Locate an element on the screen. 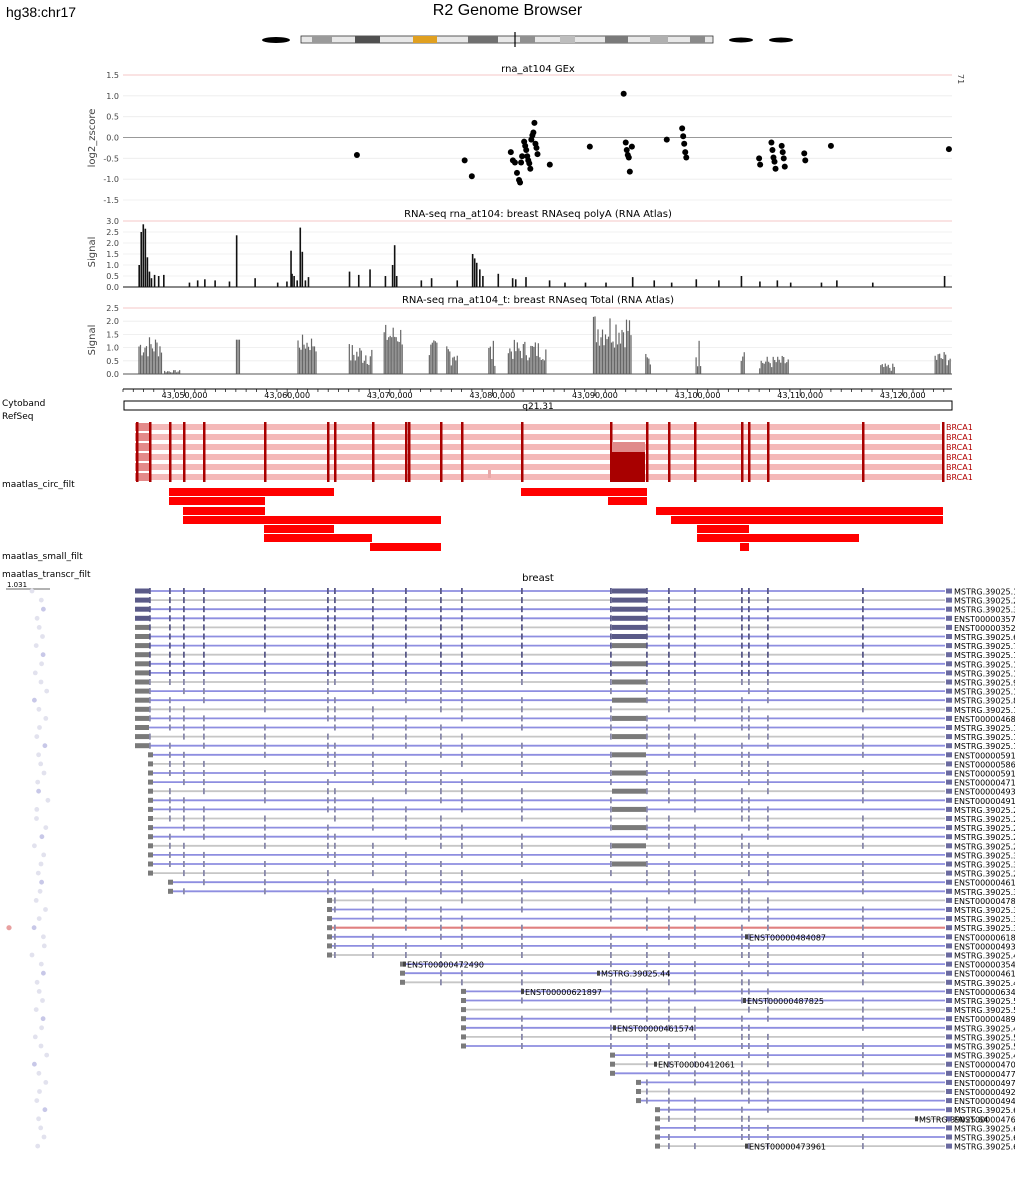  transcript-inline-label: ENST00000484087 is located at coordinates (787, 937).